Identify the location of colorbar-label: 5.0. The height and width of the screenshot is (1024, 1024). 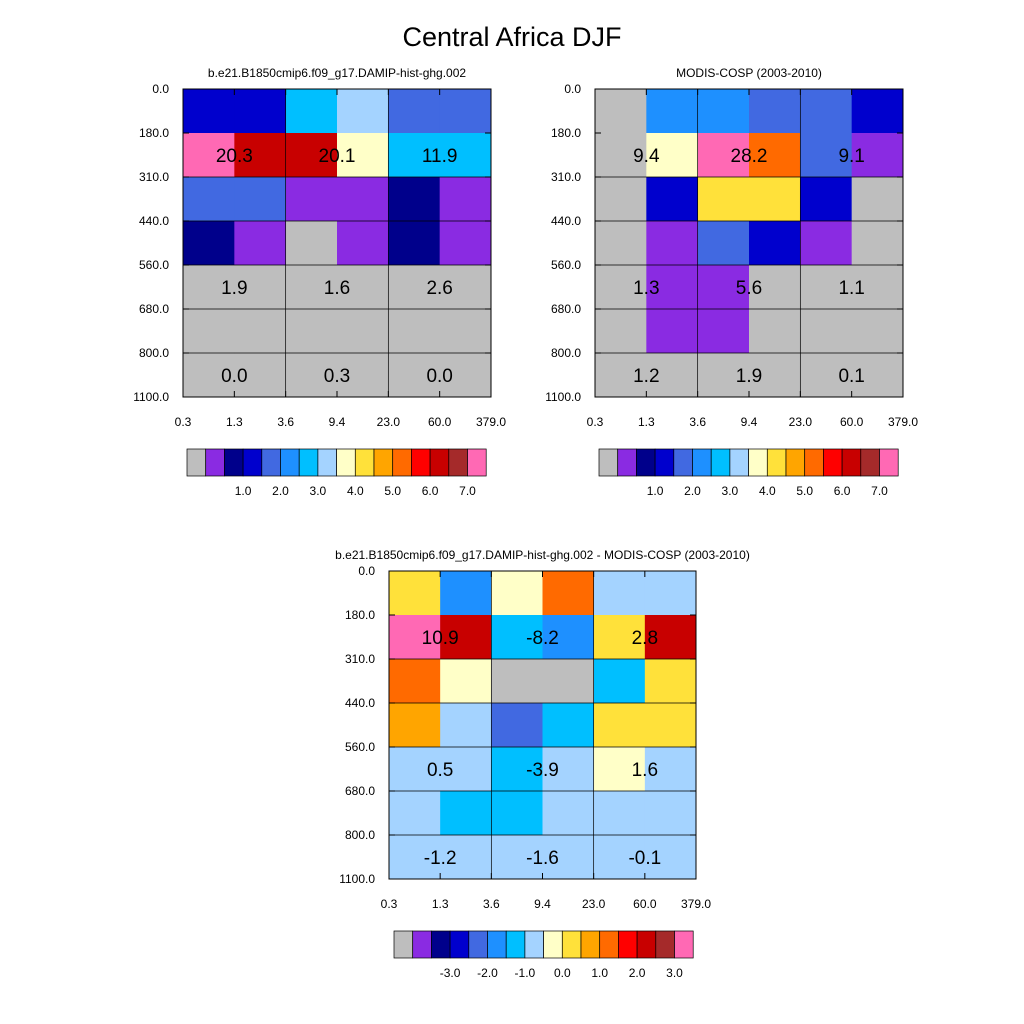
(392, 491).